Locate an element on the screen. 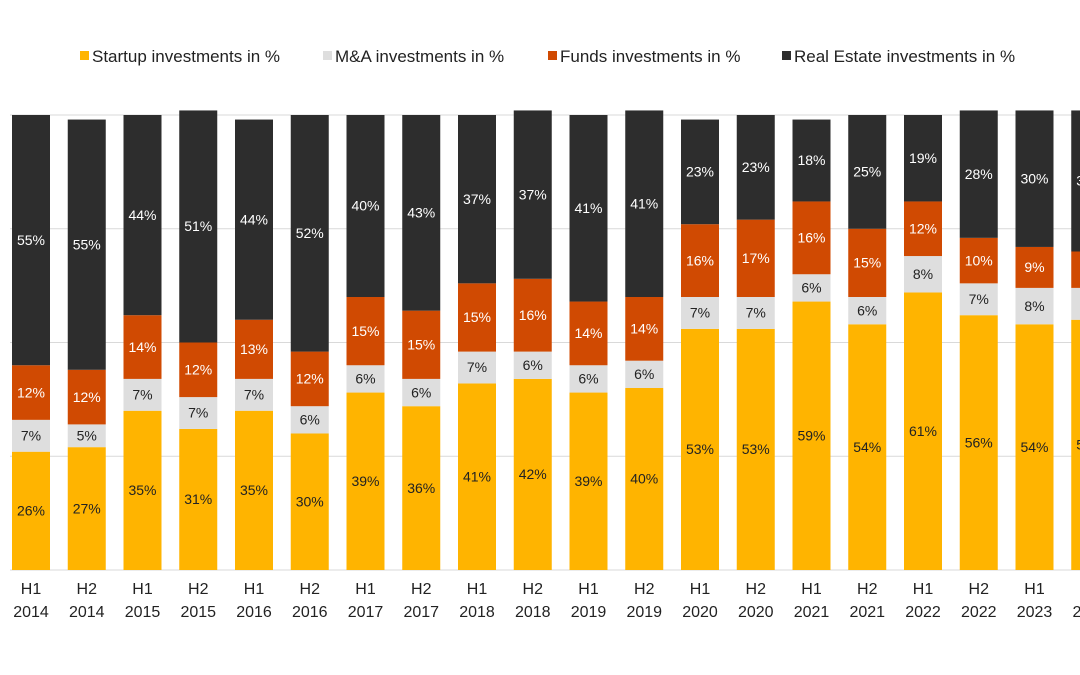 The width and height of the screenshot is (1080, 675). bar-stack: 39% 6% 15% 40% is located at coordinates (365, 342).